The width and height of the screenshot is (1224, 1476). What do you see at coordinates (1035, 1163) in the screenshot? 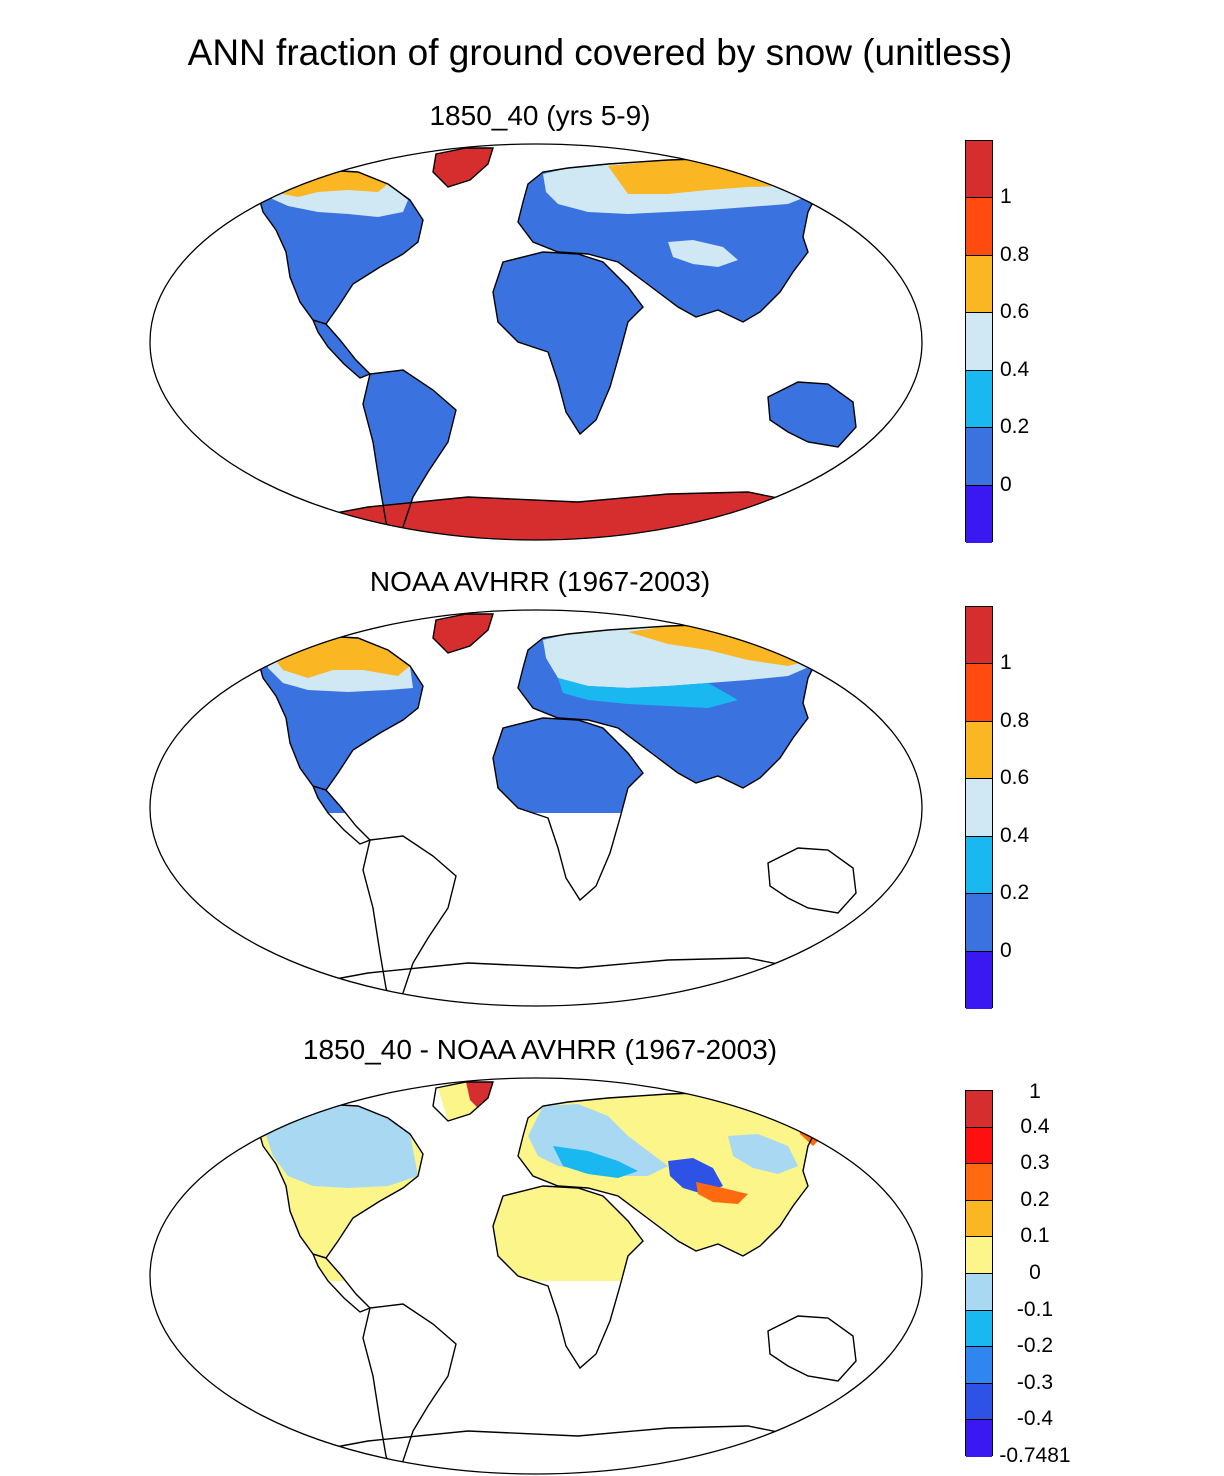
I see `colorbar-tick-label: 0.3` at bounding box center [1035, 1163].